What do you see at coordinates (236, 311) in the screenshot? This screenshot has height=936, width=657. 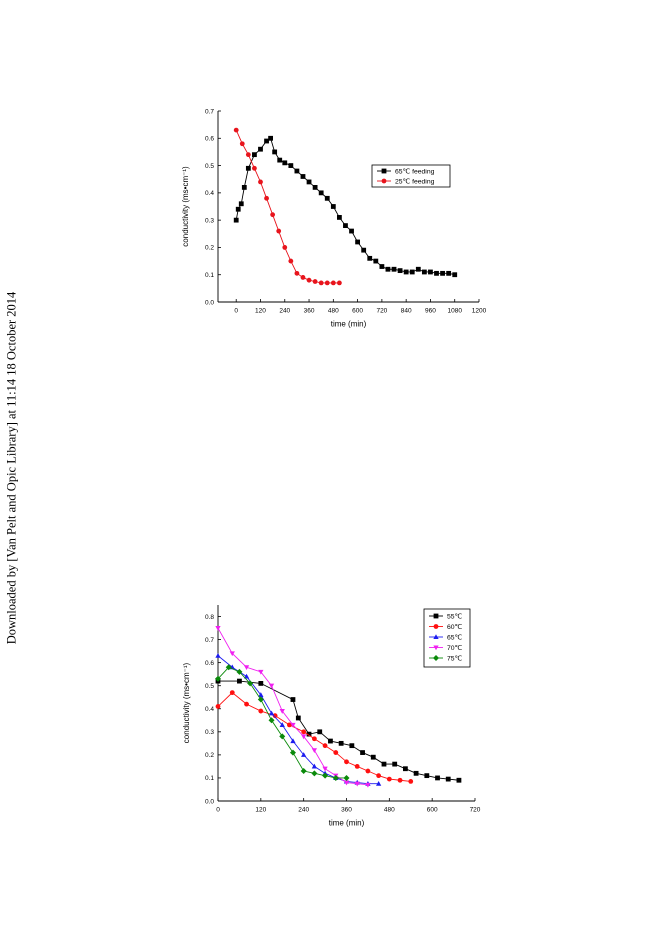 I see `x-tick-label: 0` at bounding box center [236, 311].